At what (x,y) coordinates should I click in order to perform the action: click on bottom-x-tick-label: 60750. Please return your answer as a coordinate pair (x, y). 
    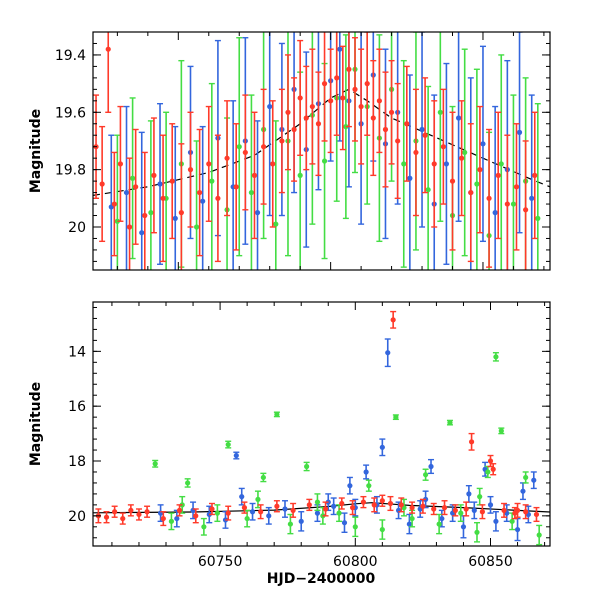
    Looking at the image, I should click on (220, 562).